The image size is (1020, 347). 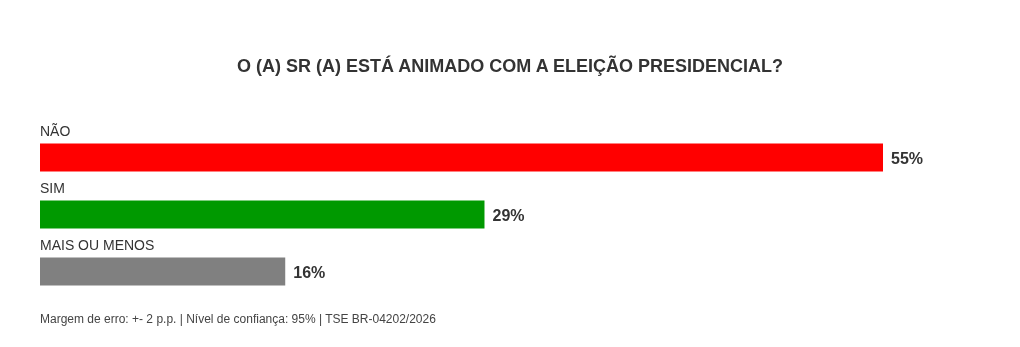 What do you see at coordinates (309, 272) in the screenshot?
I see `data-label: 16%` at bounding box center [309, 272].